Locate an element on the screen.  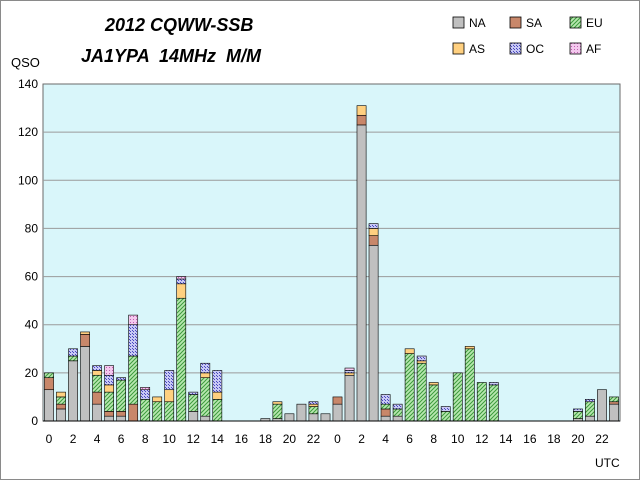
y-tick-label: 20 is located at coordinates (32, 373).